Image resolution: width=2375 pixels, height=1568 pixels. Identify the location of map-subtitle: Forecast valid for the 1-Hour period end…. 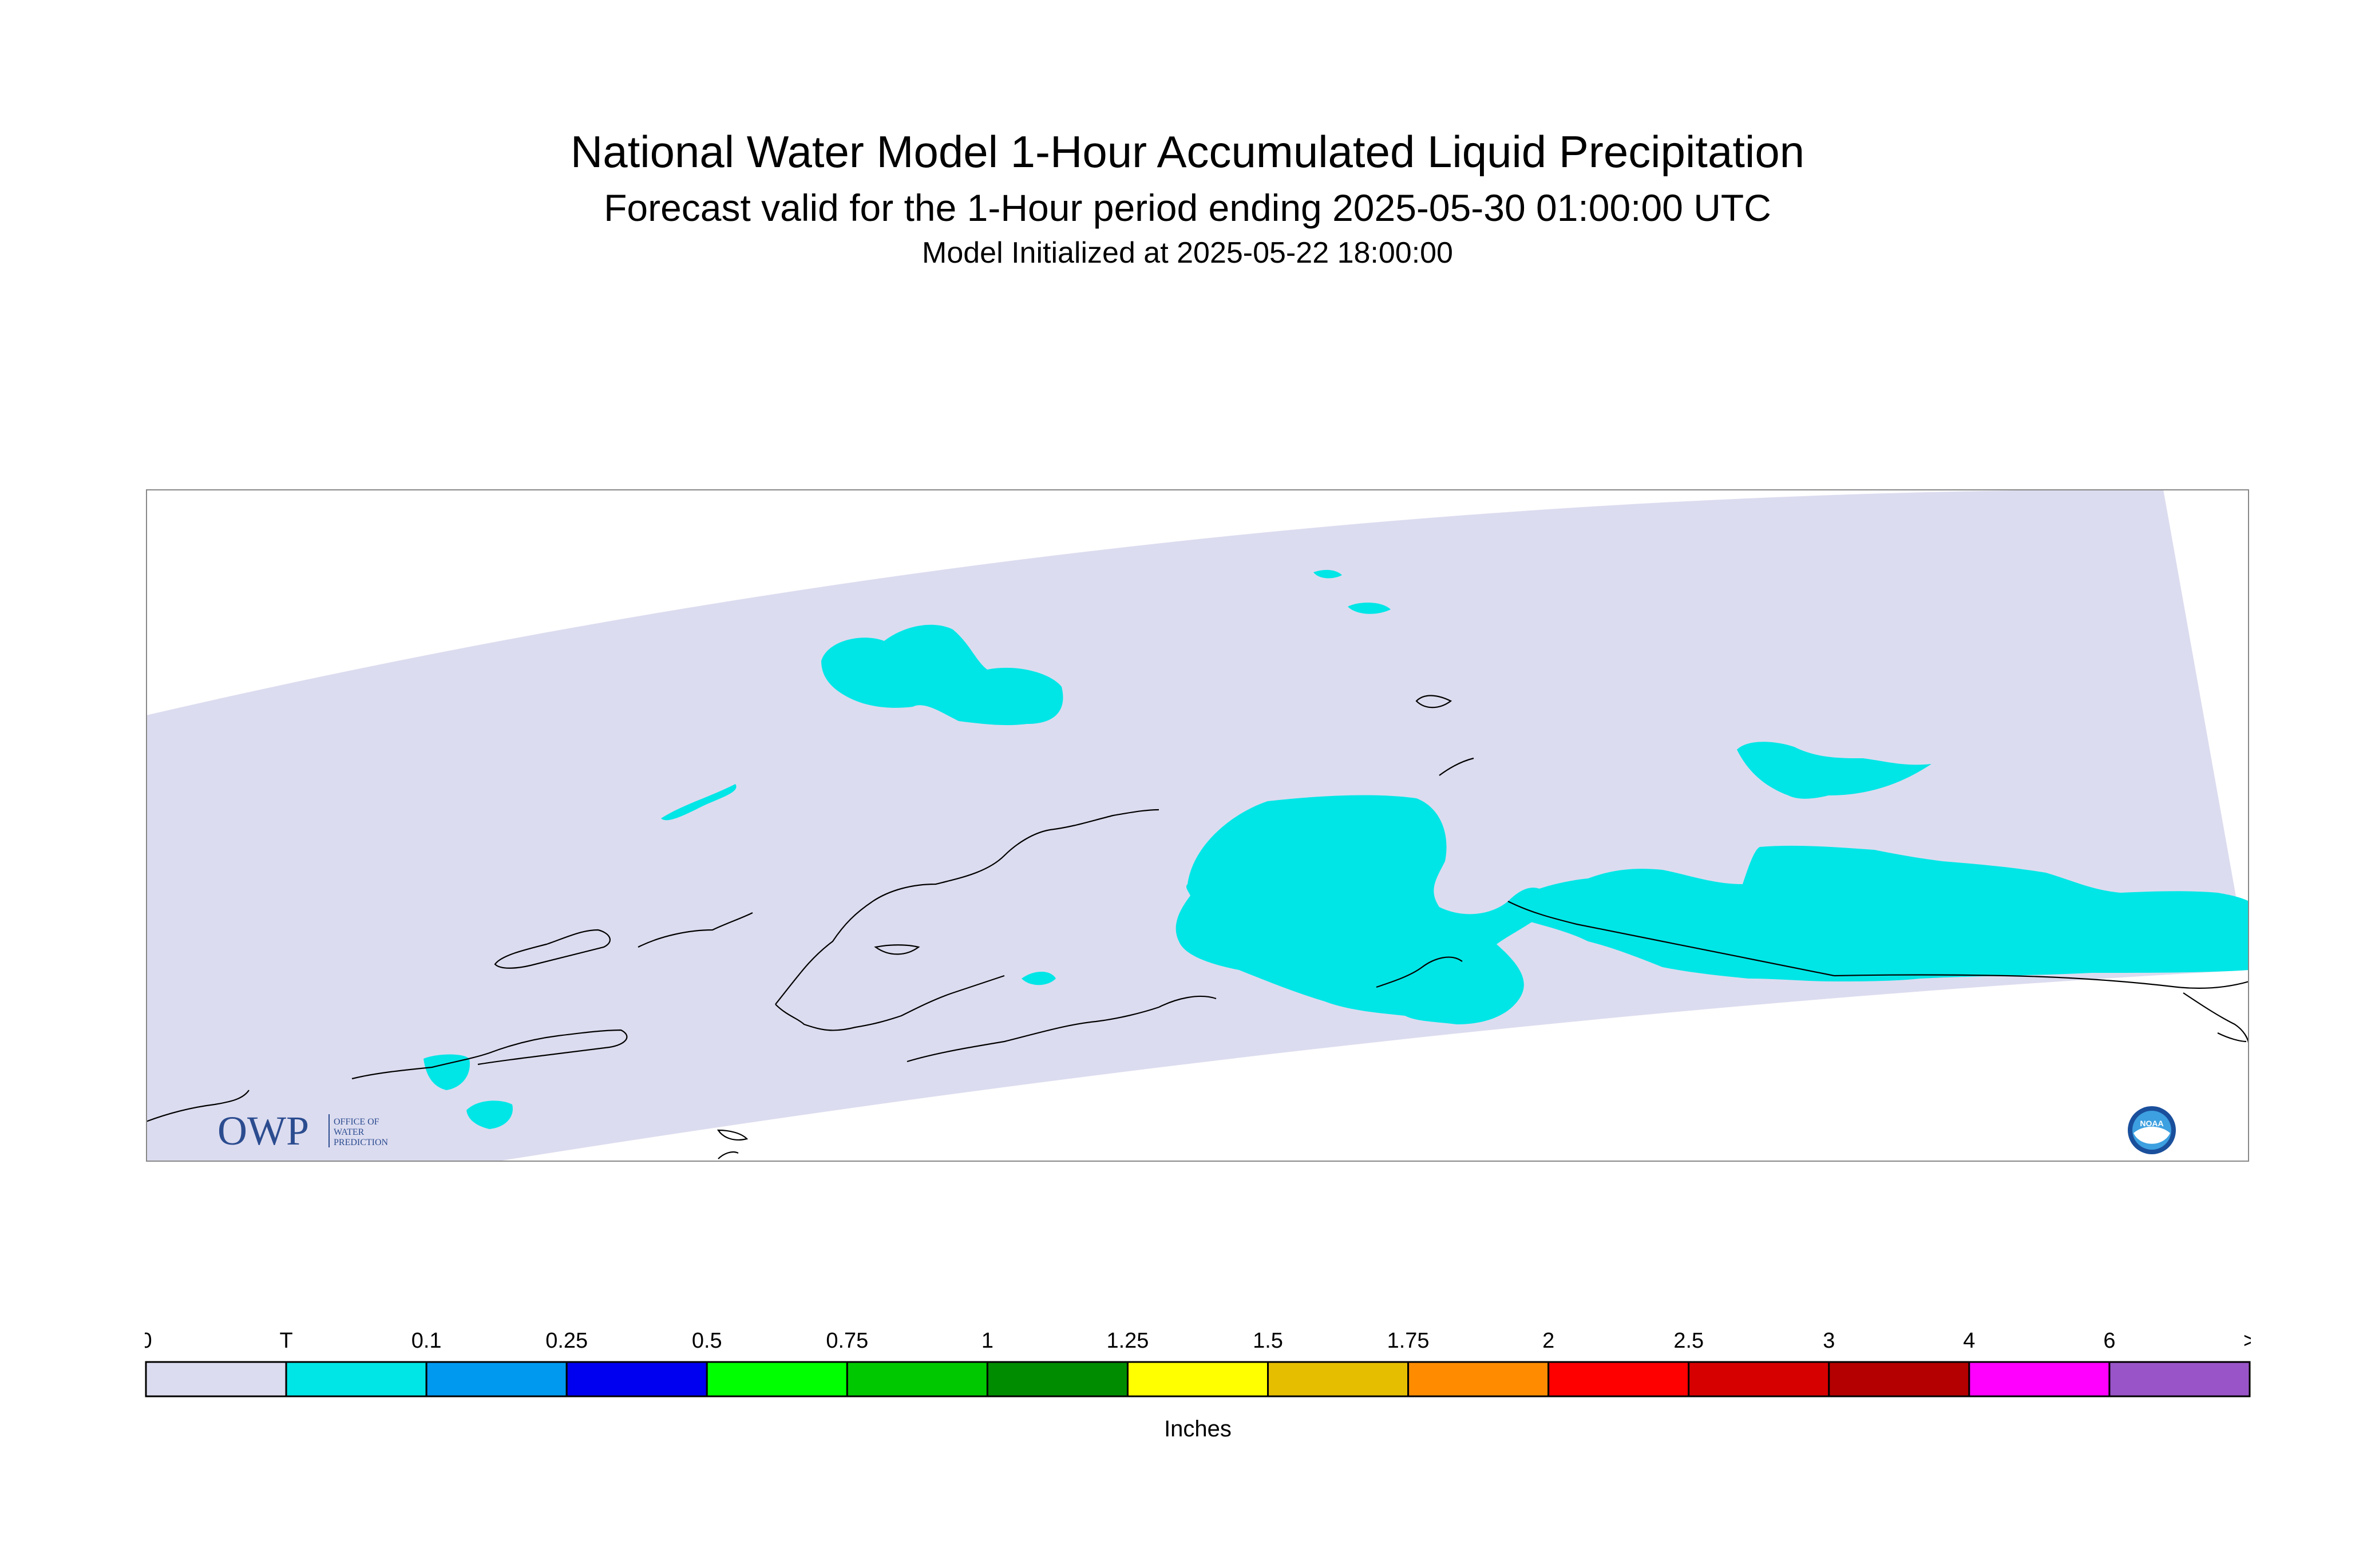
(1187, 208).